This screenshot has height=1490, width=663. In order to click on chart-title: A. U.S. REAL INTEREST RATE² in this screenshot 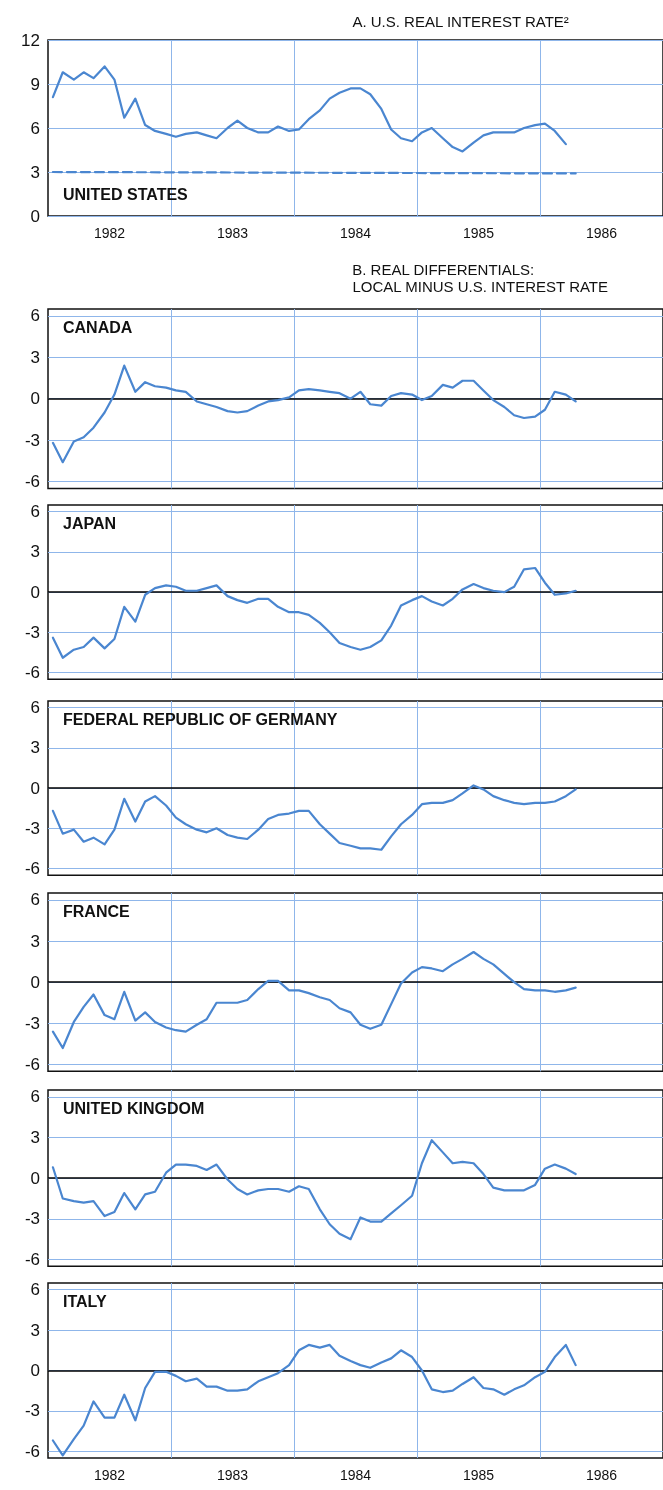, I will do `click(460, 21)`.